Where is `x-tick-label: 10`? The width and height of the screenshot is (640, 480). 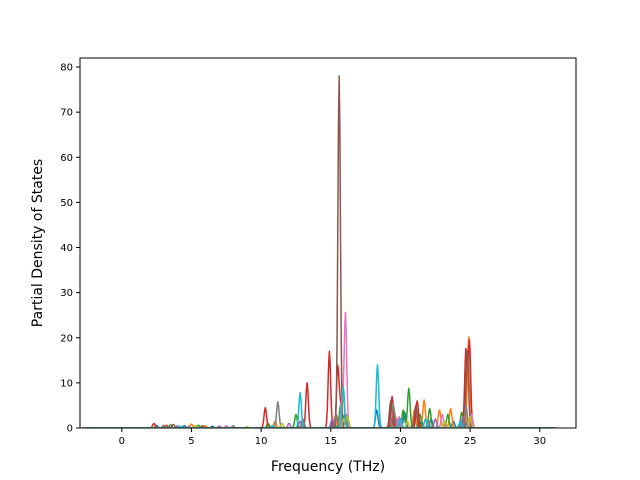
x-tick-label: 10 is located at coordinates (261, 441).